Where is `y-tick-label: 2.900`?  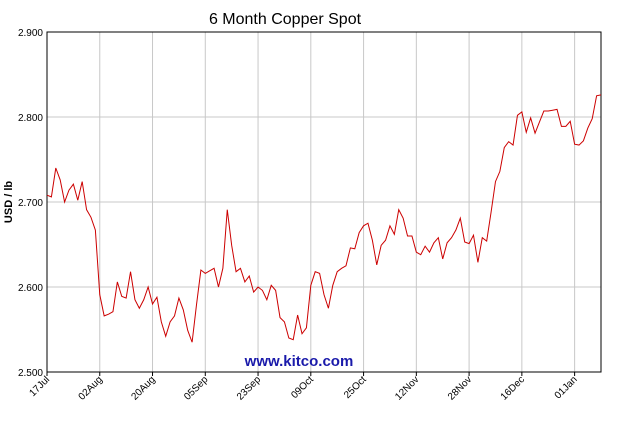
y-tick-label: 2.900 is located at coordinates (30, 33).